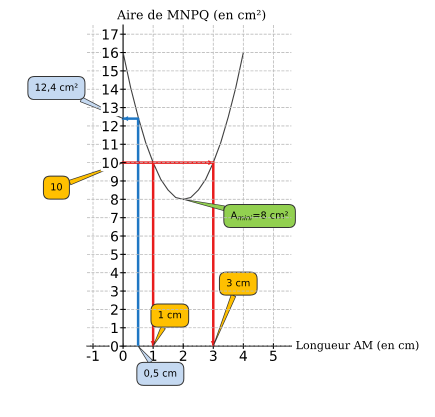  Describe the element at coordinates (357, 346) in the screenshot. I see `x-axis-title: Longueur AM (en cm)` at that location.